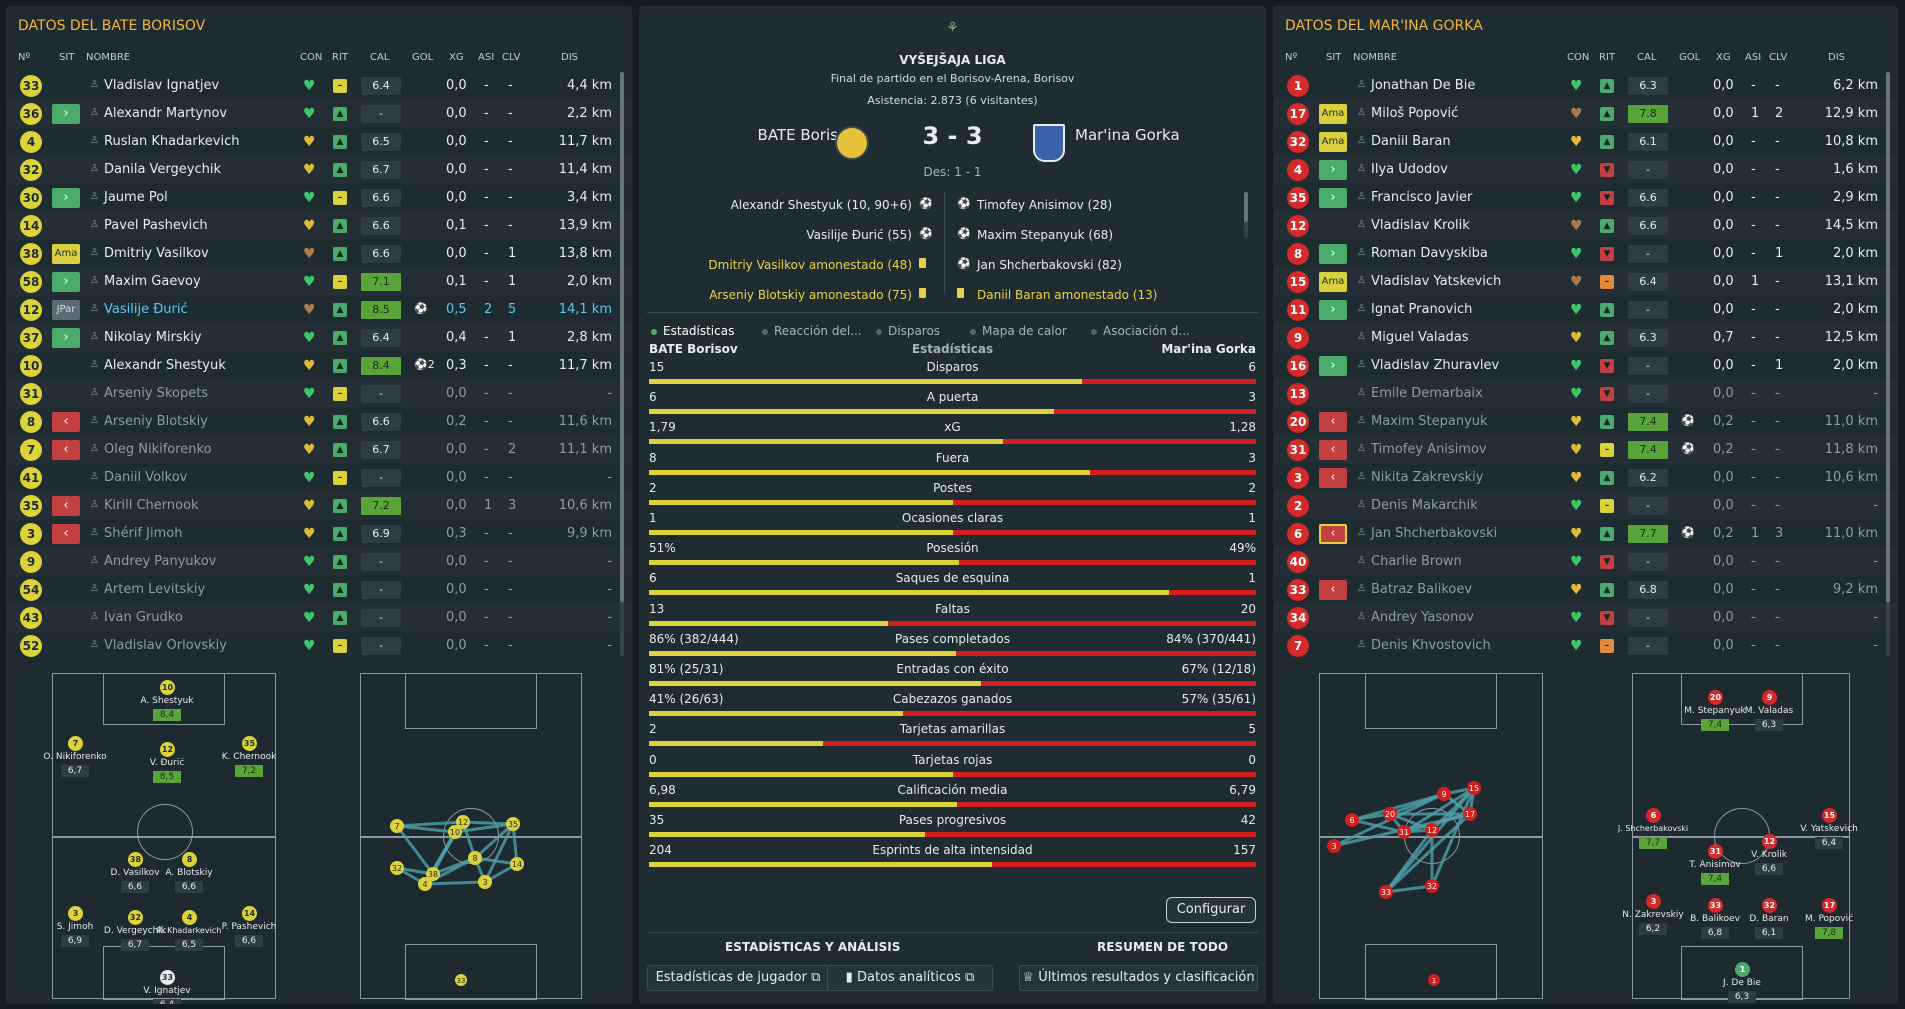 This screenshot has width=1905, height=1009. Describe the element at coordinates (511, 57) in the screenshot. I see `col-clv: CLV` at that location.